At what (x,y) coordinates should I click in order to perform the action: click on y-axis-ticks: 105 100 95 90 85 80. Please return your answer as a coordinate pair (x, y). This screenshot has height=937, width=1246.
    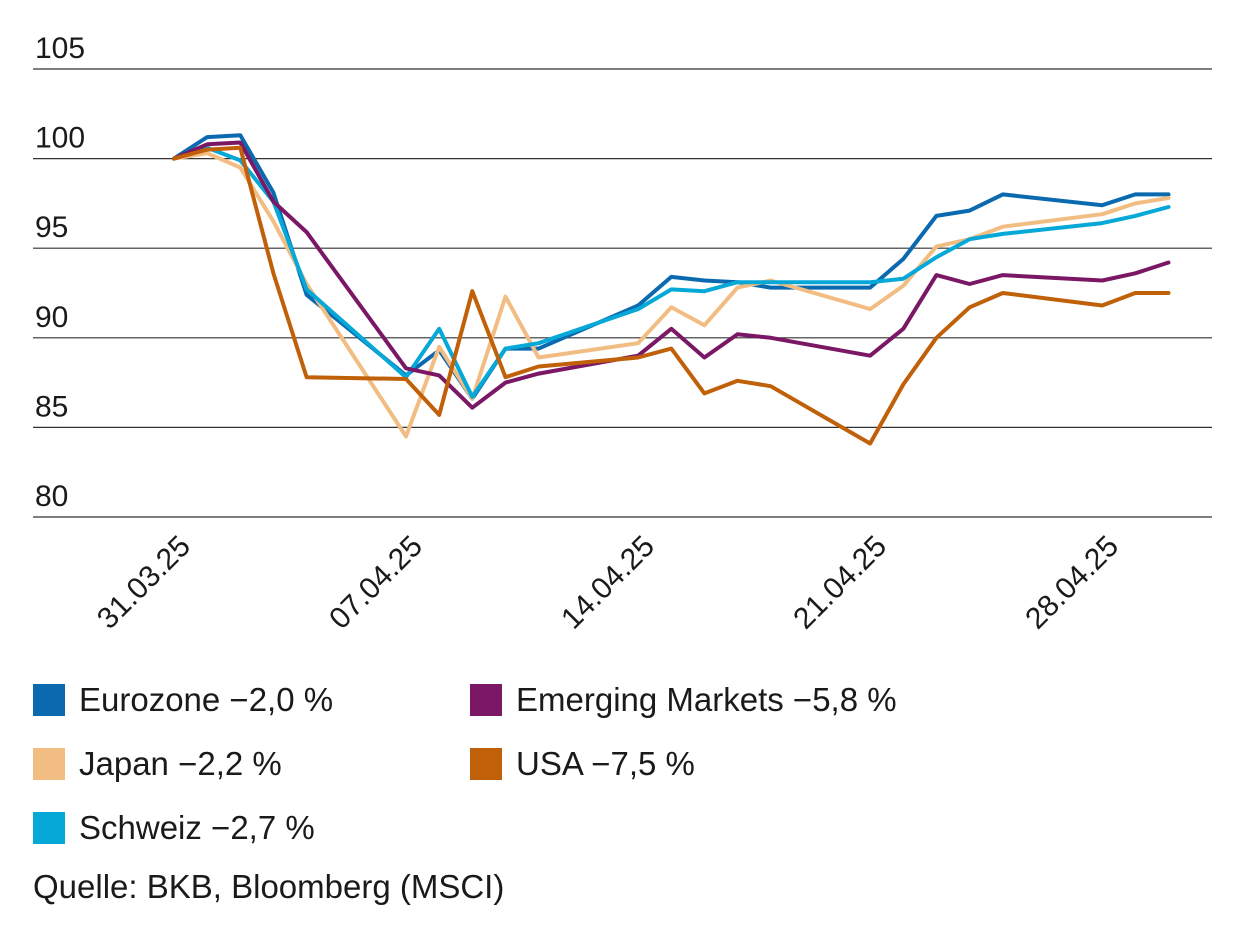
    Looking at the image, I should click on (60, 272).